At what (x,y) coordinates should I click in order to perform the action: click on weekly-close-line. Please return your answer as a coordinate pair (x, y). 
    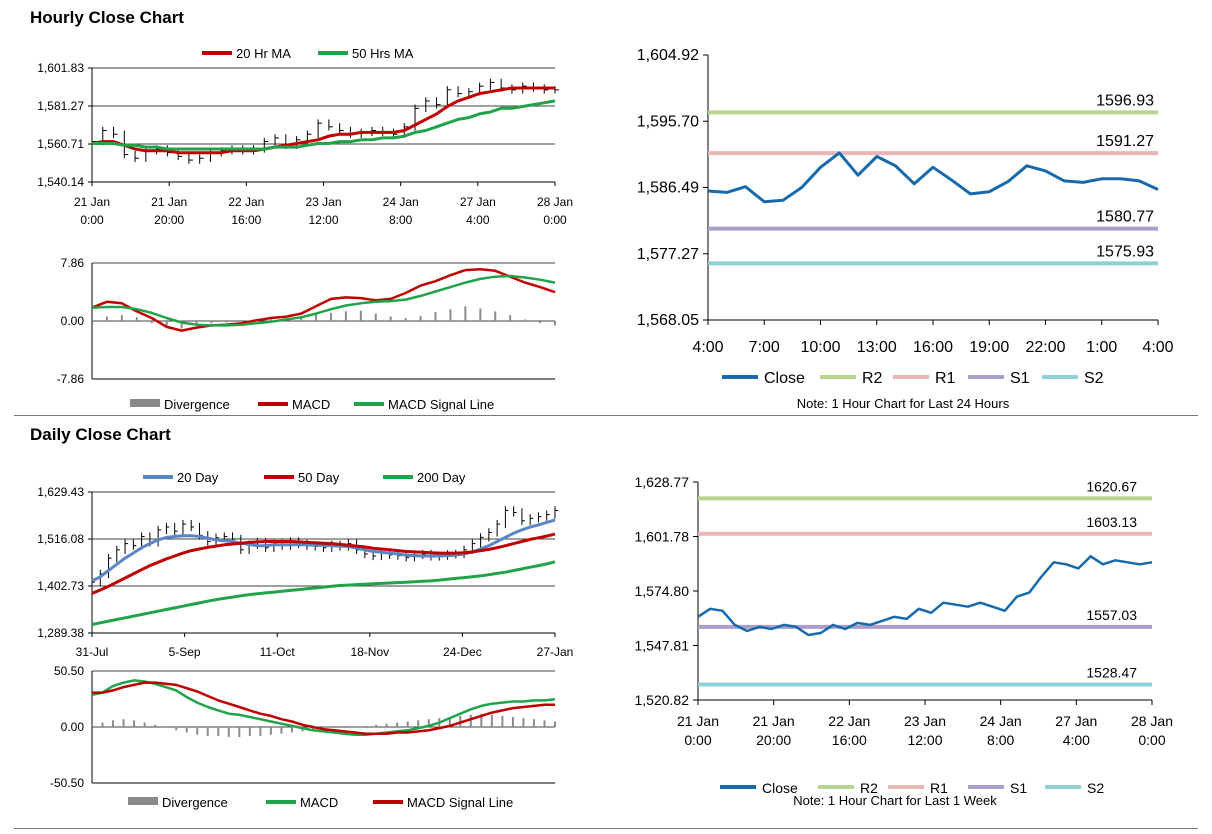
    Looking at the image, I should click on (925, 596).